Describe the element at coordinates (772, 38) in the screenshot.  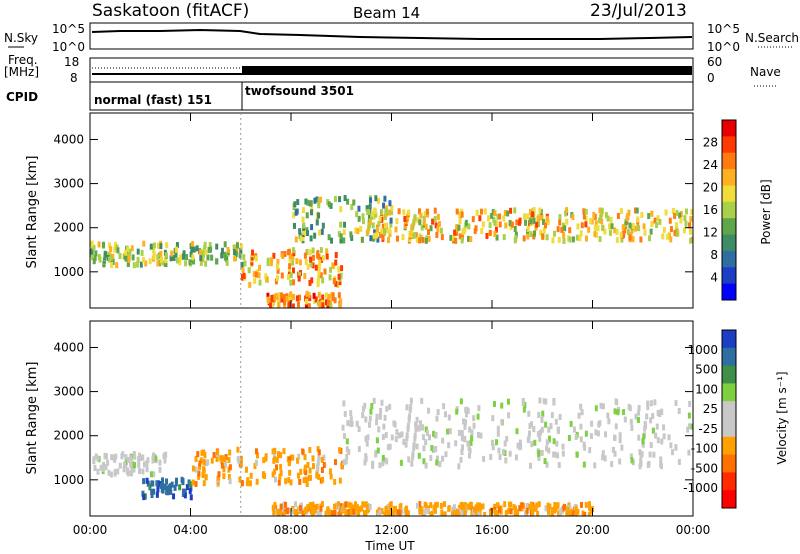
I see `nsearch-label: N.Search` at that location.